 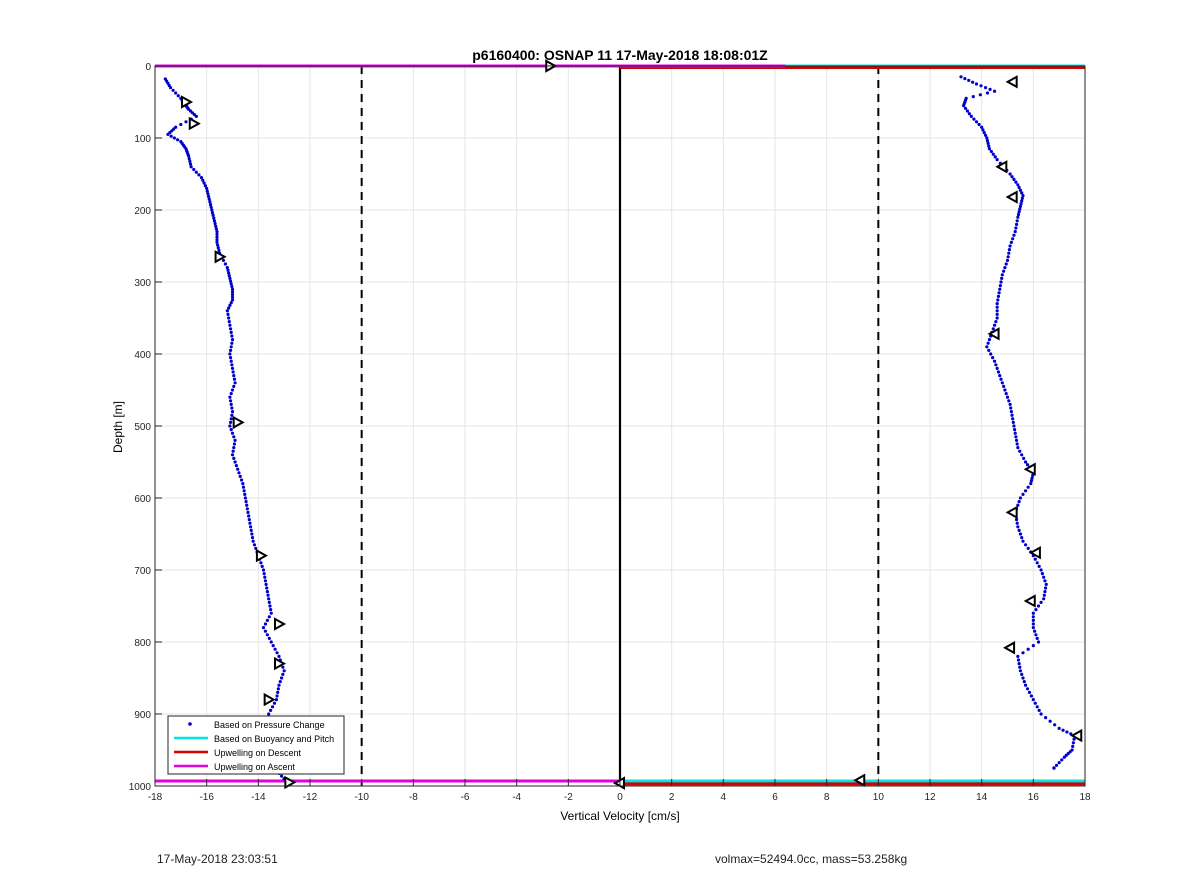 I want to click on x-tick-label: -2, so click(x=568, y=797).